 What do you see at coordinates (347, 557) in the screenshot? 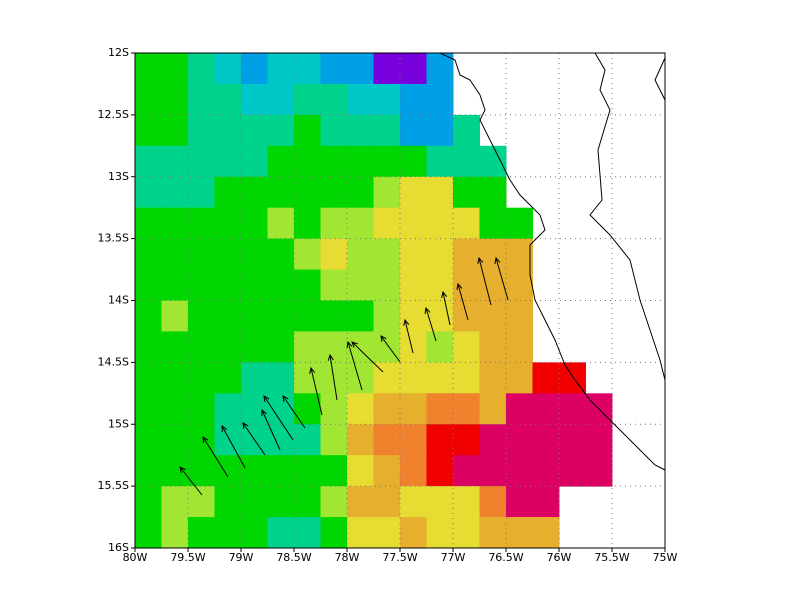
I see `x-tick-label: 78W` at bounding box center [347, 557].